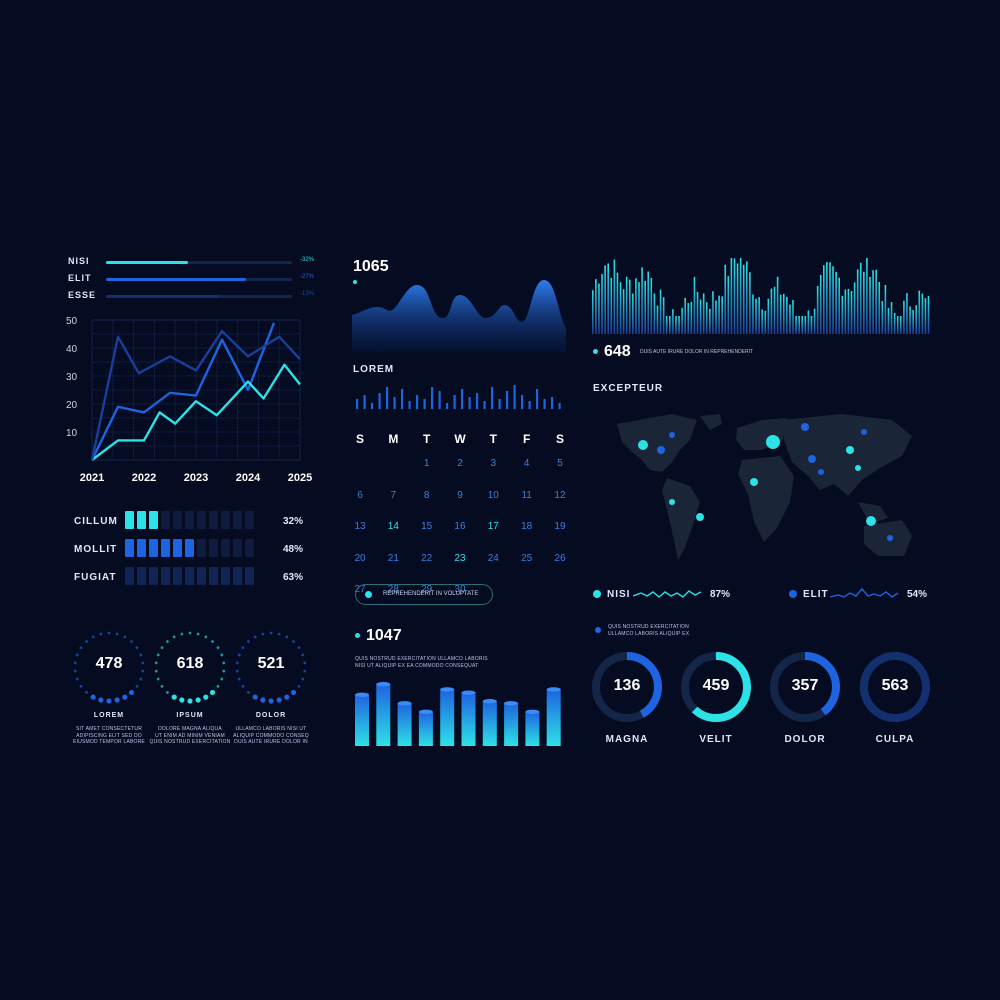 The image size is (1000, 1000). What do you see at coordinates (72, 433) in the screenshot?
I see `y-tick-label: 10` at bounding box center [72, 433].